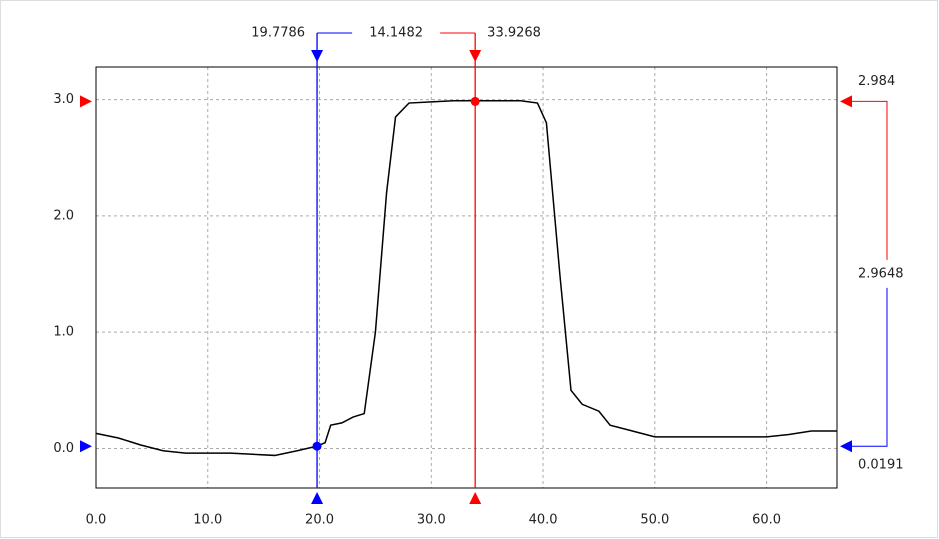 The width and height of the screenshot is (939, 539). What do you see at coordinates (207, 520) in the screenshot?
I see `x-tick-label: 10.0` at bounding box center [207, 520].